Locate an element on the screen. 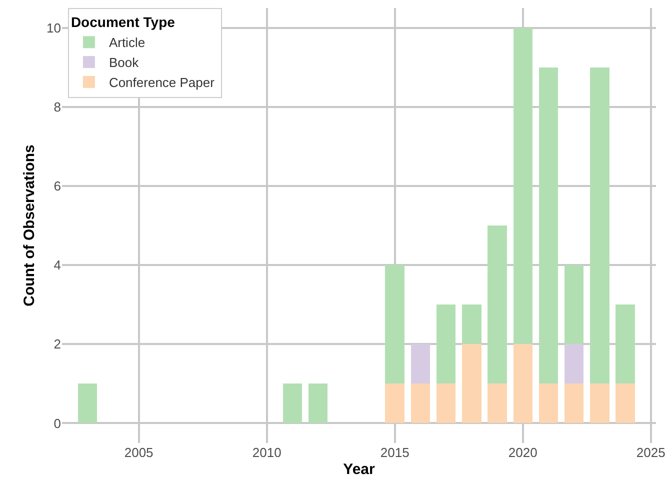 Image resolution: width=672 pixels, height=483 pixels. y-axis-title: Count of Observations is located at coordinates (29, 225).